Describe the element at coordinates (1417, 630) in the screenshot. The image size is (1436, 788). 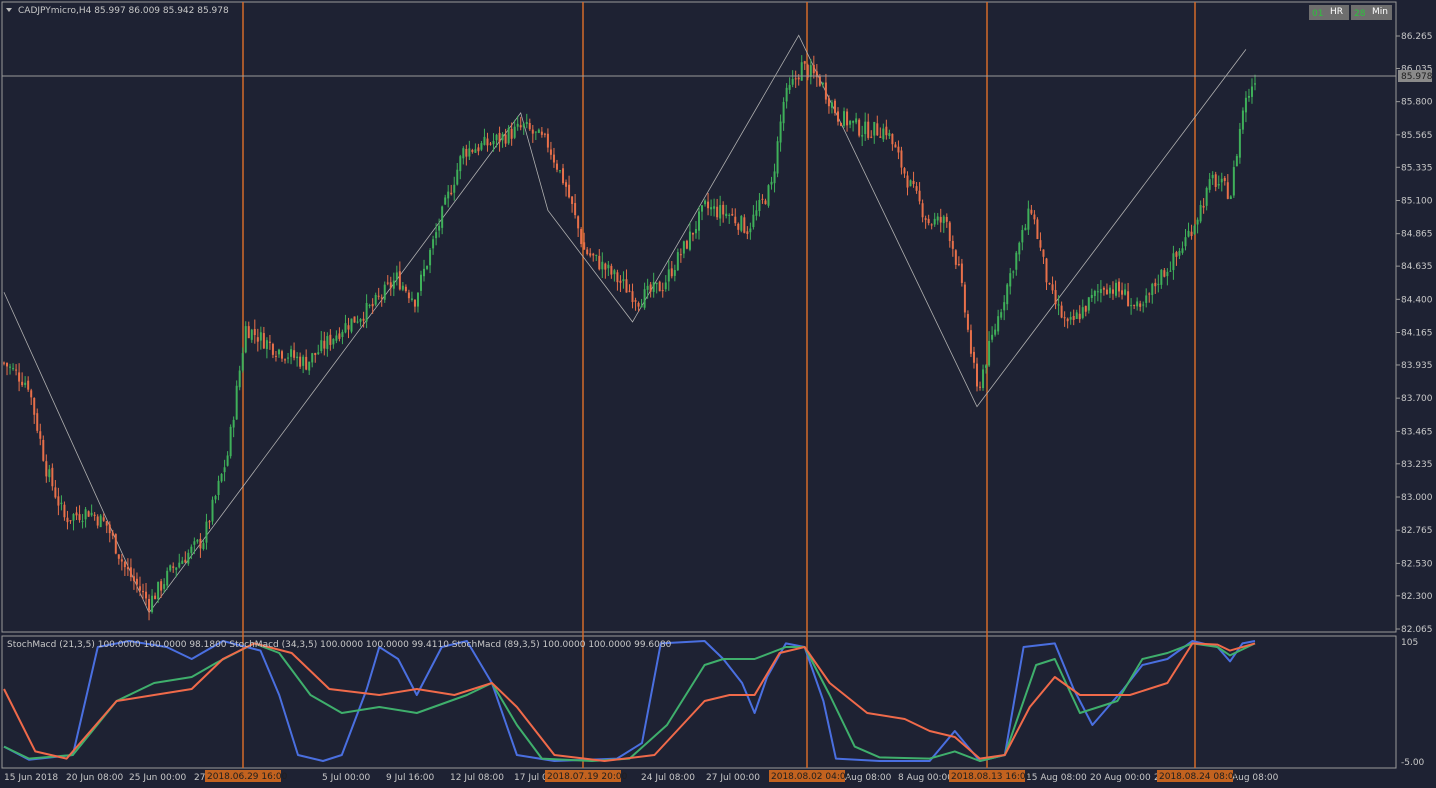
I see `y-tick-label: 82.065` at that location.